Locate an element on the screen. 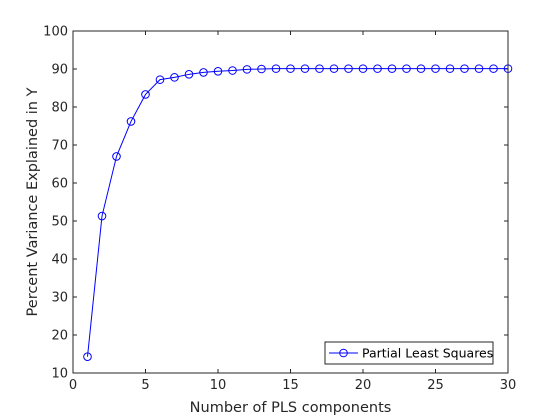 This screenshot has width=560, height=420. x-tick-label: 0 is located at coordinates (73, 385).